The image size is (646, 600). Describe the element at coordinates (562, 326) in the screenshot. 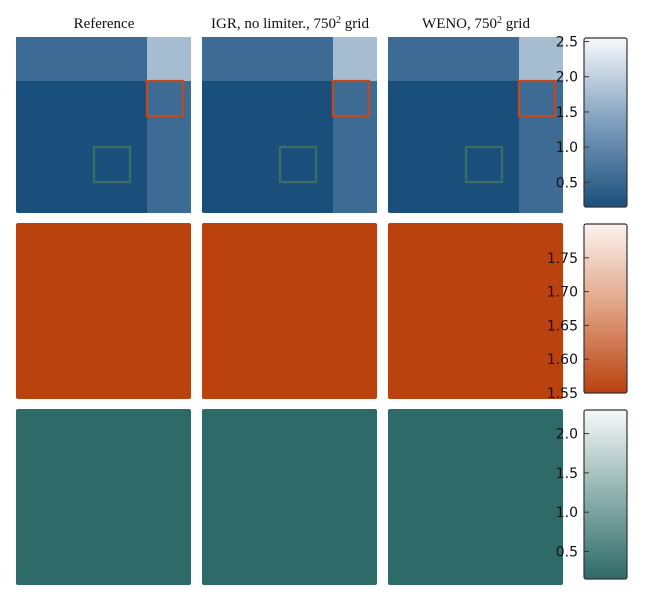

I see `colorbar-tick-label: 1.65` at that location.